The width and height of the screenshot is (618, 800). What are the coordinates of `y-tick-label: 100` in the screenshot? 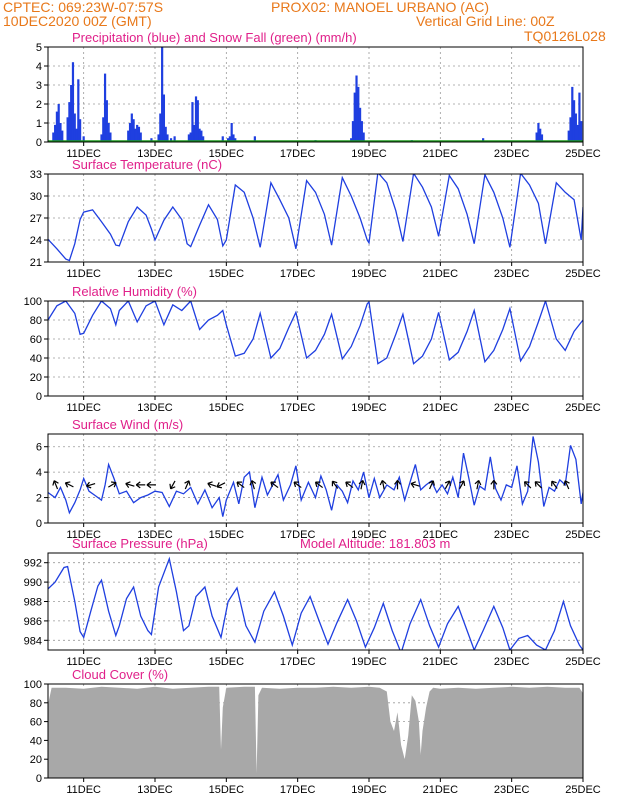 It's located at (33, 302).